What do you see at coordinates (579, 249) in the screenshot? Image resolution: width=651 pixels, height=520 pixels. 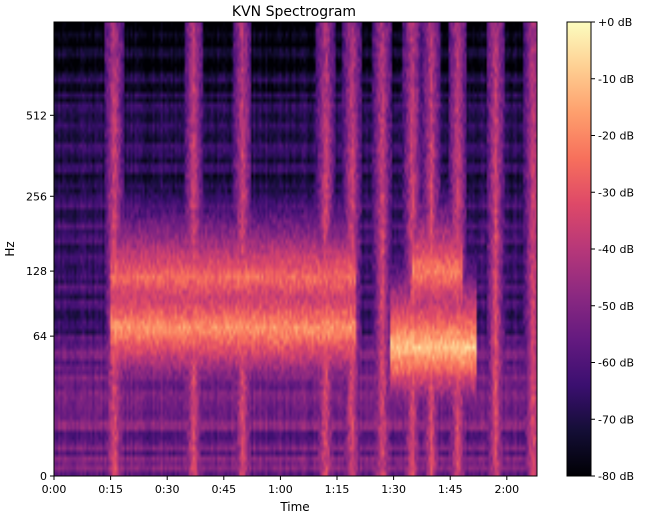 I see `colorbar` at bounding box center [579, 249].